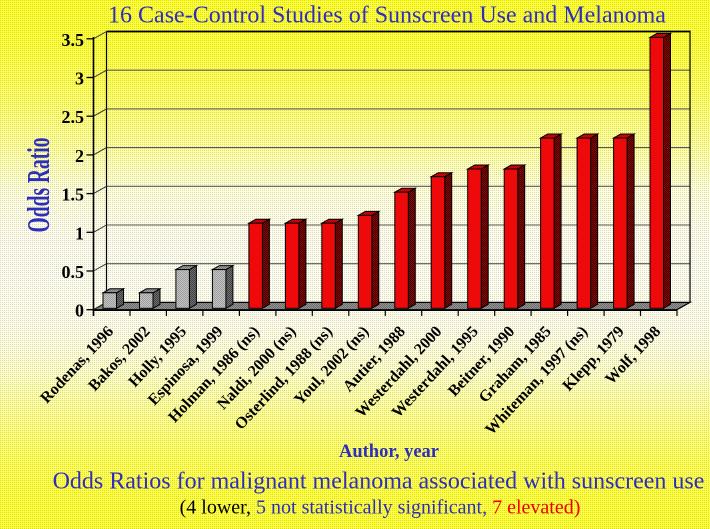 Image resolution: width=710 pixels, height=529 pixels. Describe the element at coordinates (38, 185) in the screenshot. I see `svg-text: Odds Ratio` at that location.